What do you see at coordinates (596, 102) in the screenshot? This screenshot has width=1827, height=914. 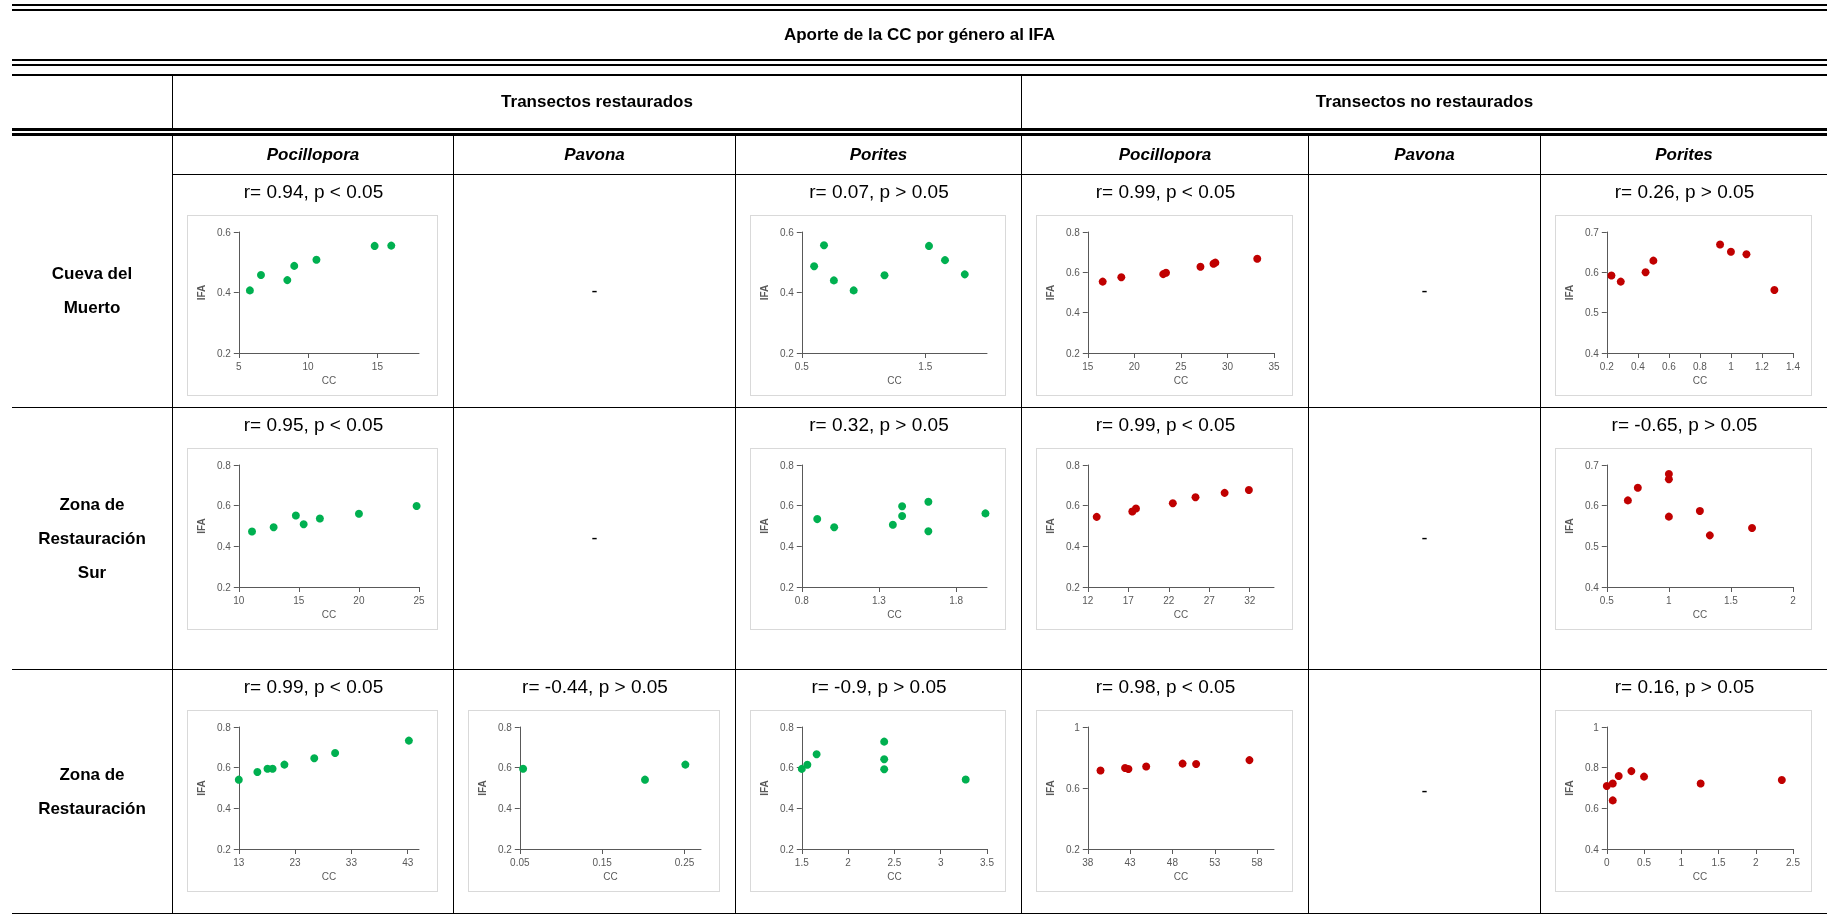 I see `text: Transectos restaurados` at bounding box center [596, 102].